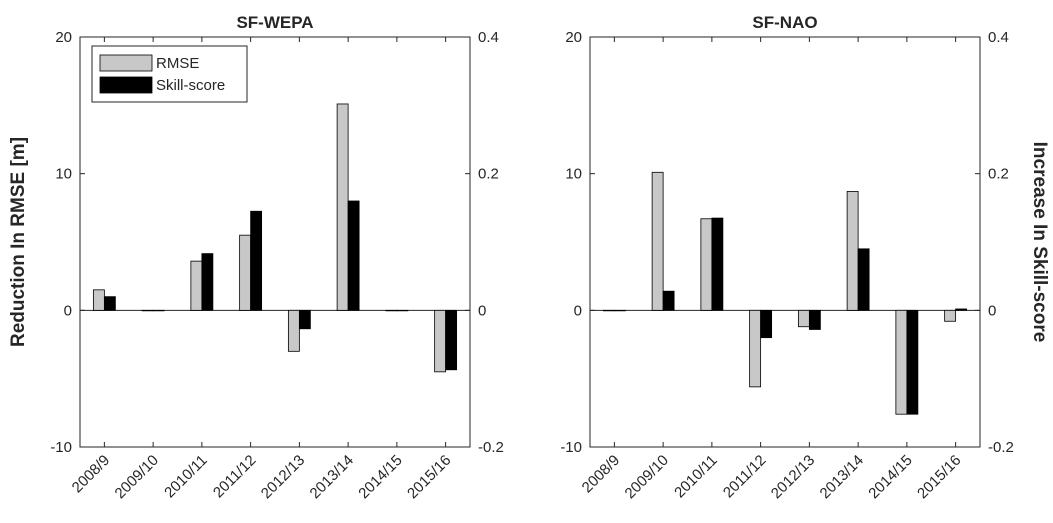  Describe the element at coordinates (784, 22) in the screenshot. I see `chart-title: SF-NAO` at that location.